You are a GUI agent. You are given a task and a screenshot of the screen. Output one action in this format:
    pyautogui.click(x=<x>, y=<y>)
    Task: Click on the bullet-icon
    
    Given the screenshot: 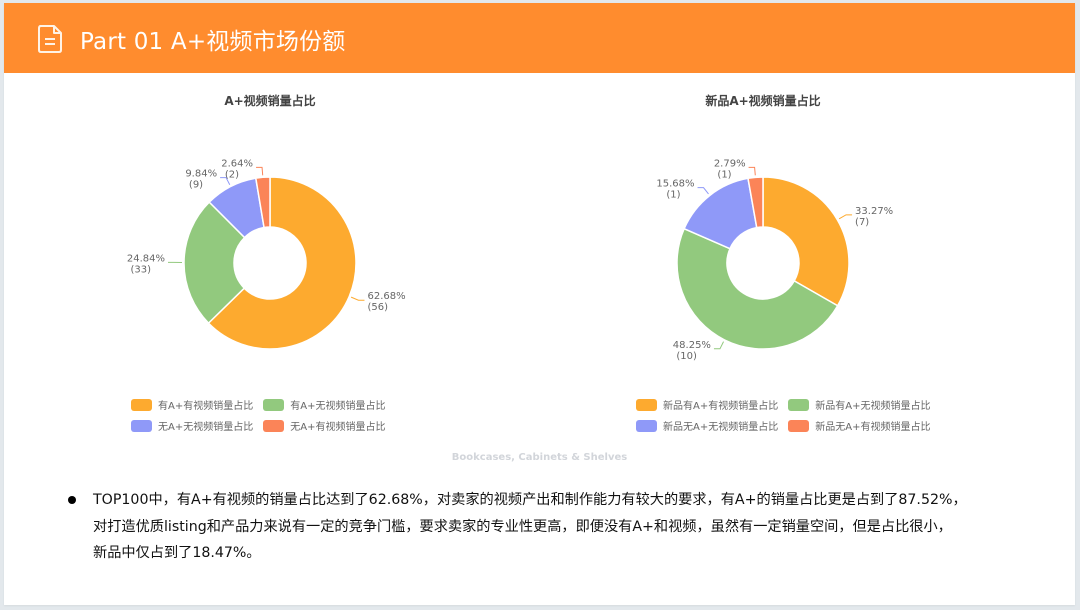 What is the action you would take?
    pyautogui.click(x=72, y=500)
    